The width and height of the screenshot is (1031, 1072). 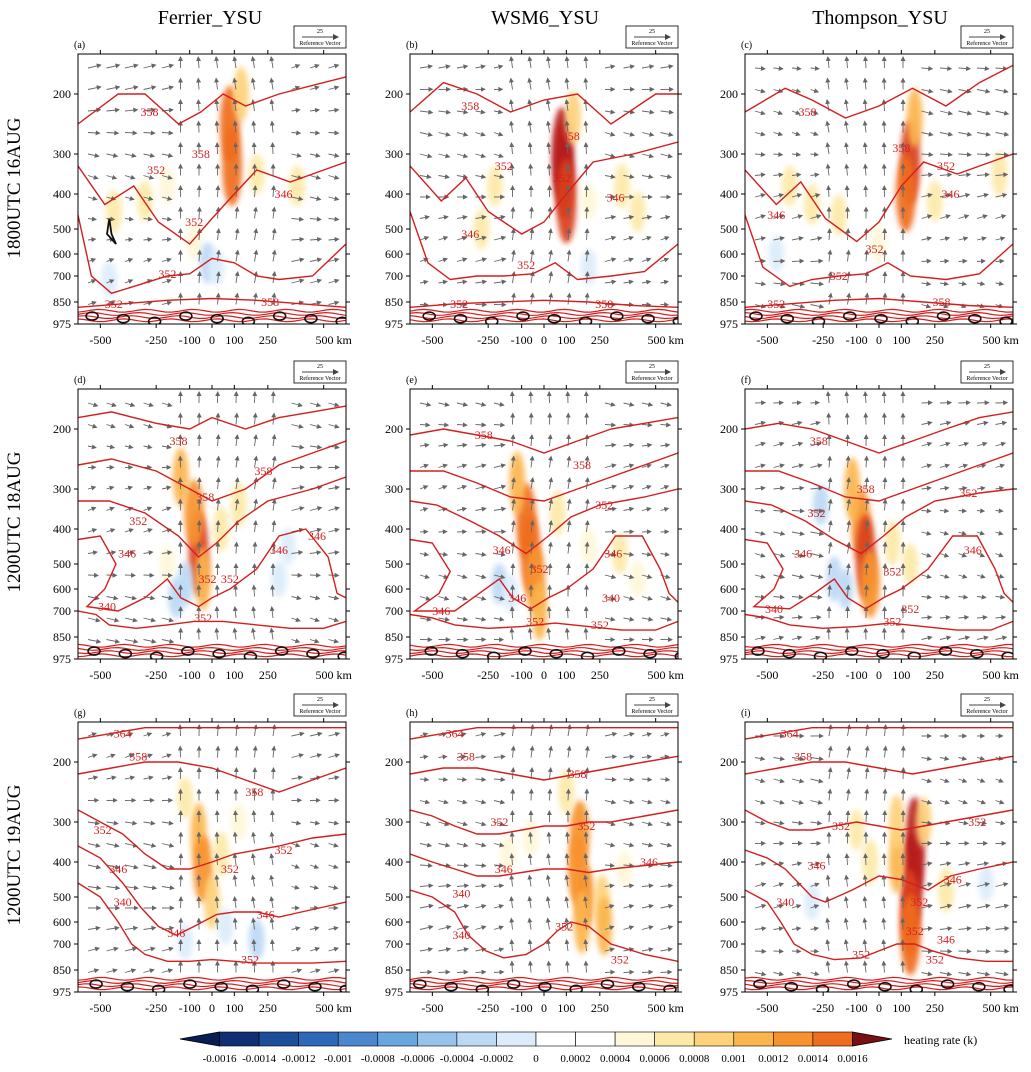 I want to click on x-tick-label: 500 km, so click(x=333, y=1008).